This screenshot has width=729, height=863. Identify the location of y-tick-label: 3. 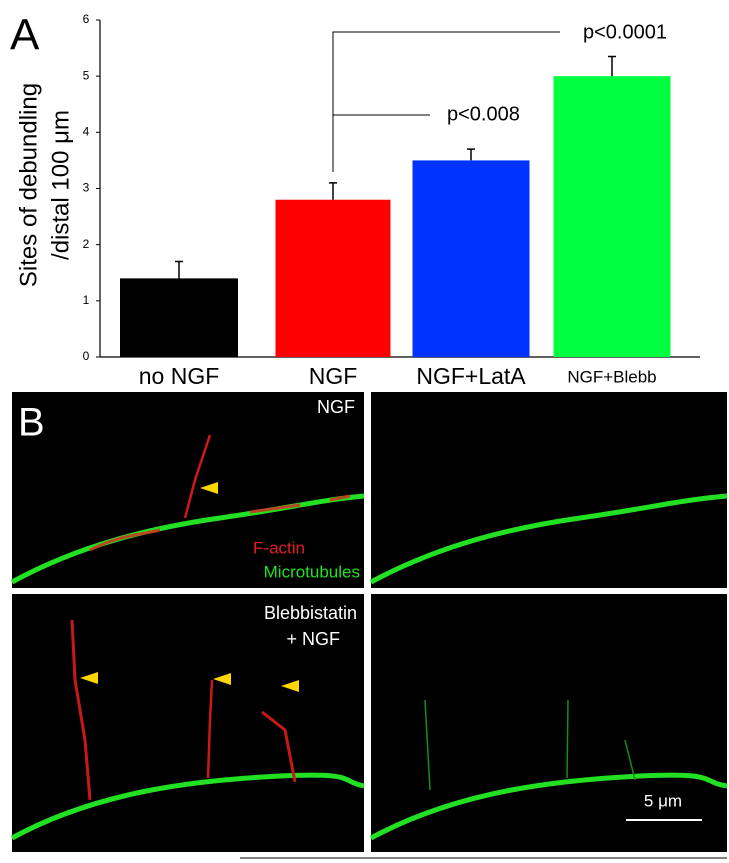
(86, 188).